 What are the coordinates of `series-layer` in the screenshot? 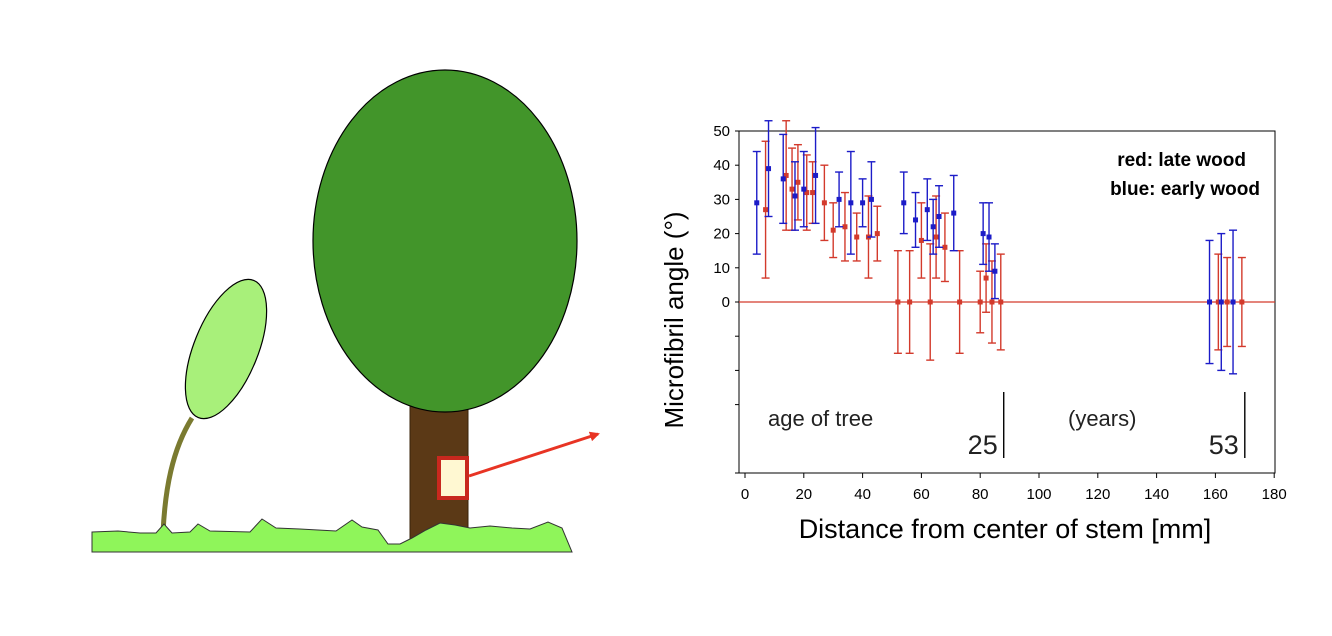 It's located at (999, 247).